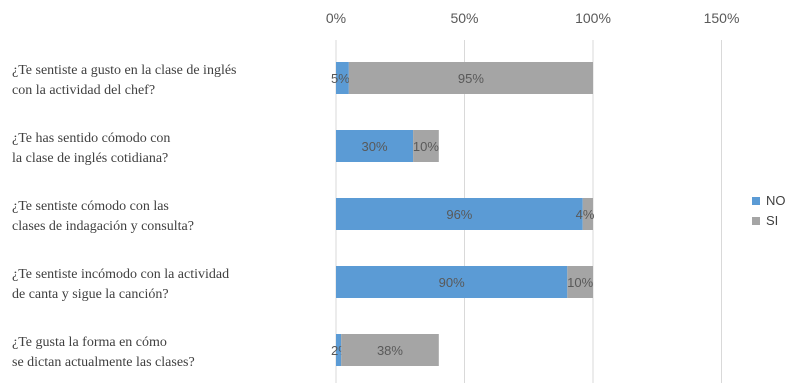  What do you see at coordinates (533, 18) in the screenshot?
I see `x-axis-ticks: 0% 50% 100% 150%` at bounding box center [533, 18].